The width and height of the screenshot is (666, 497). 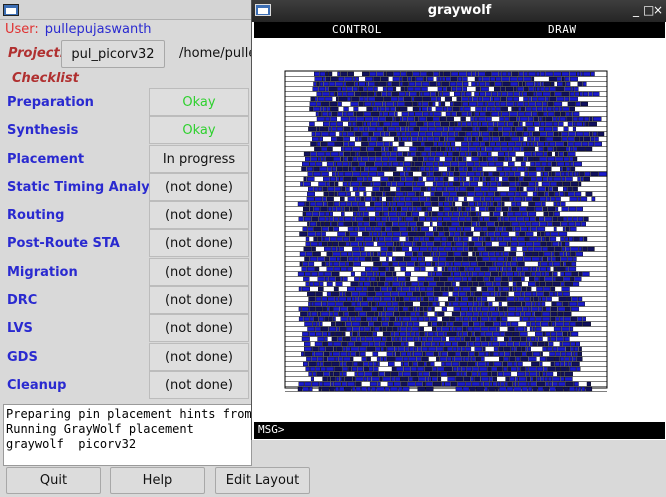 I want to click on step-name: Placement, so click(x=46, y=159).